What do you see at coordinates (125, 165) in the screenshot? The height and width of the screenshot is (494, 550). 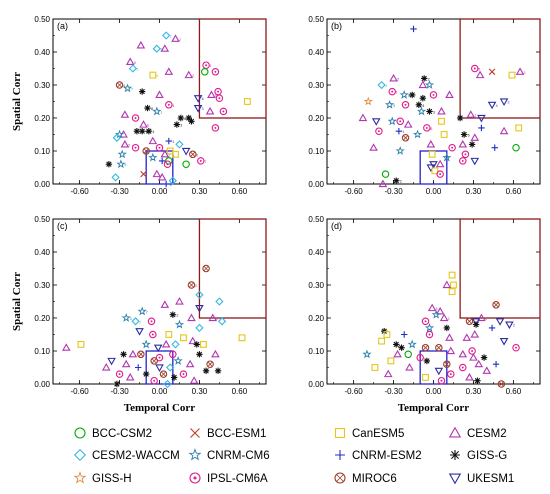 I see `point-sub-label: 9` at bounding box center [125, 165].